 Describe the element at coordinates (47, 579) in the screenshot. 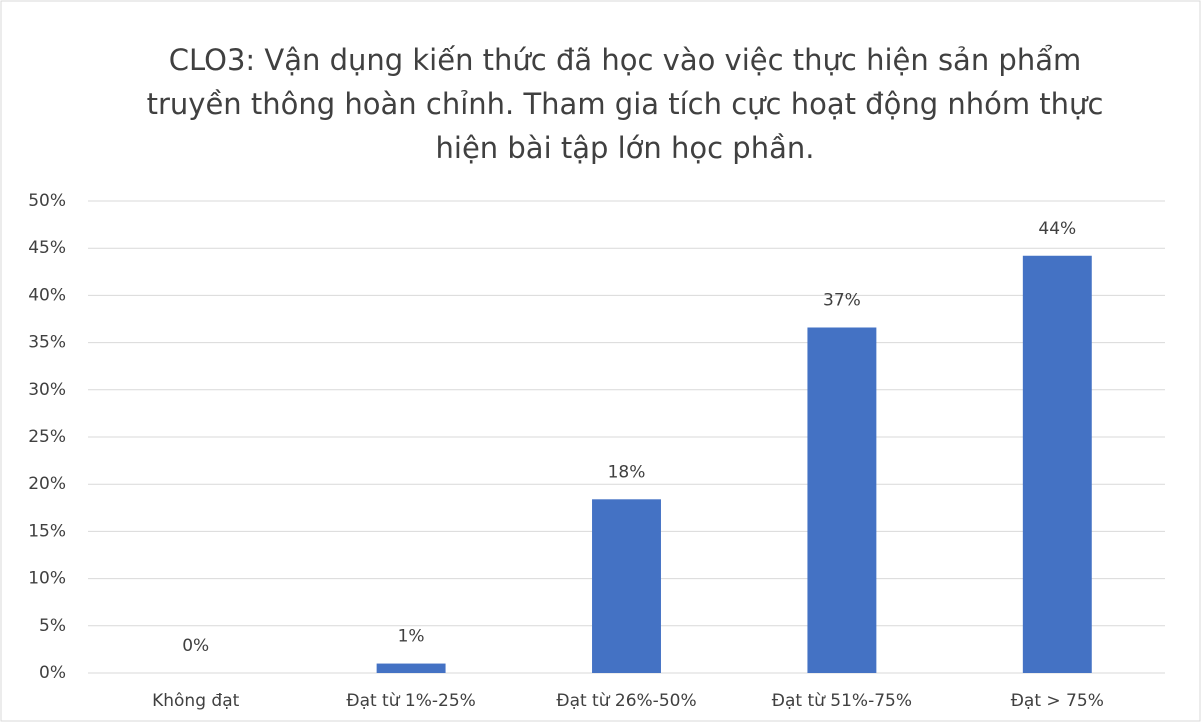

I see `y-tick-label: 10%` at that location.